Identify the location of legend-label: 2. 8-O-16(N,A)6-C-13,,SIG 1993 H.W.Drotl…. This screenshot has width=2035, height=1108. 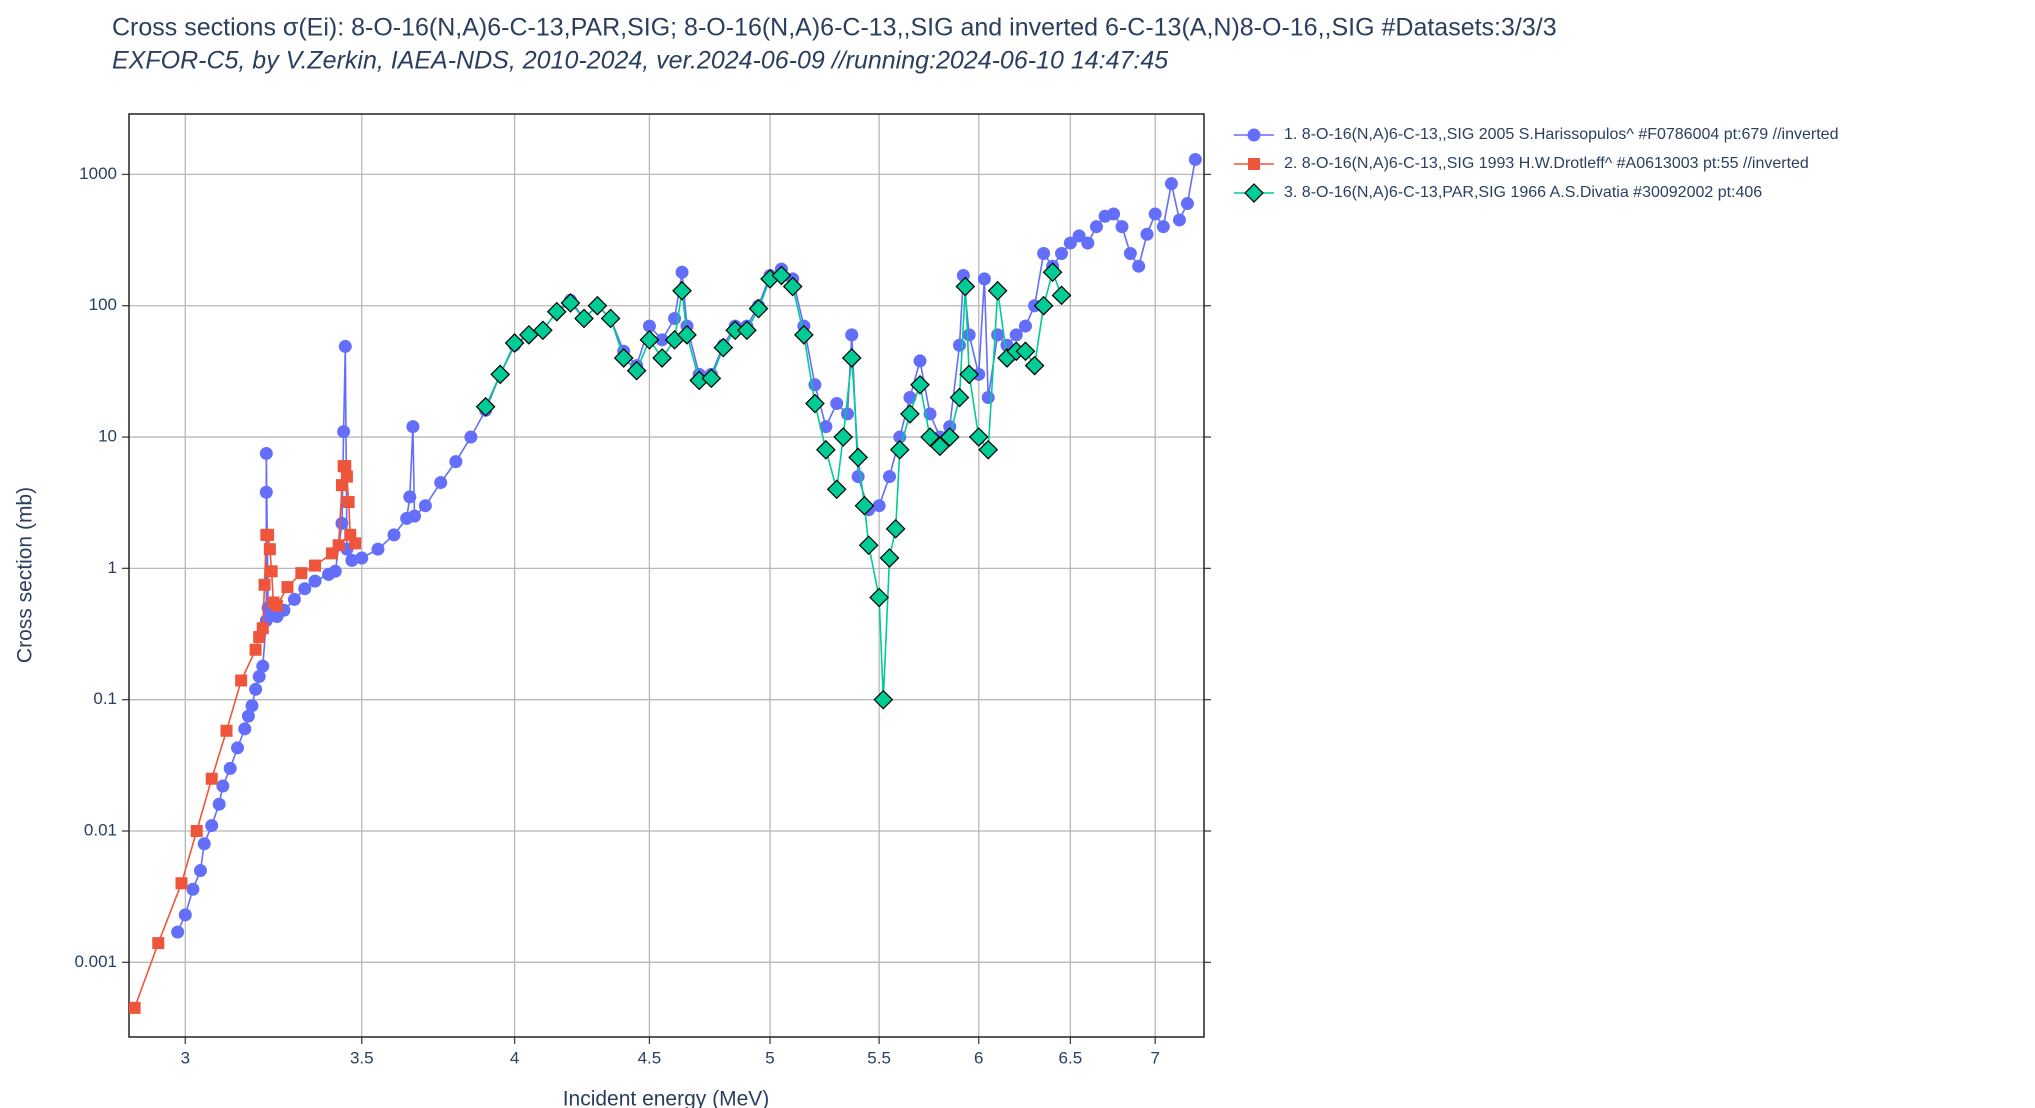
(1546, 163).